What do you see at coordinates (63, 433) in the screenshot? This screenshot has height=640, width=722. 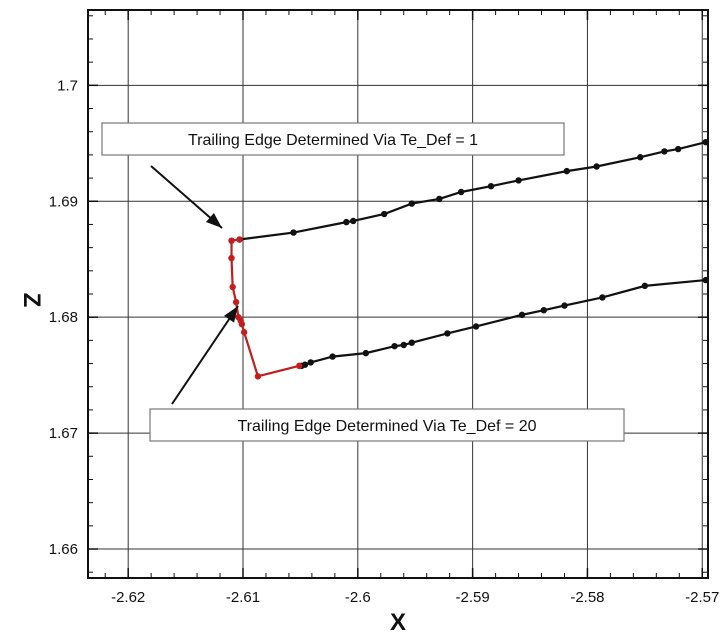 I see `y-tick-label: 1.67` at bounding box center [63, 433].